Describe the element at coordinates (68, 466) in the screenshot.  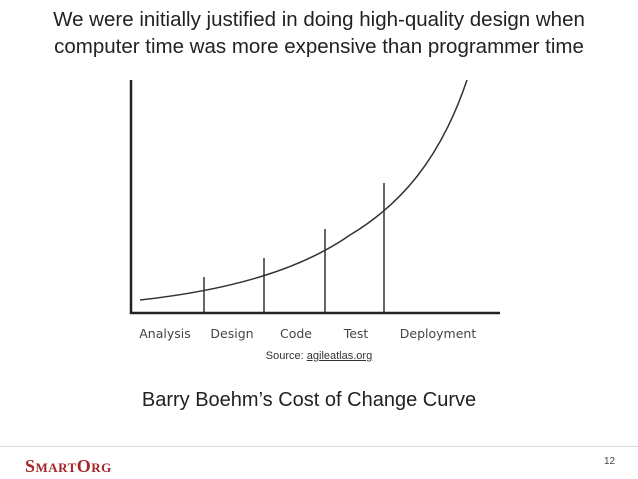
I see `logo: SmartOrg` at that location.